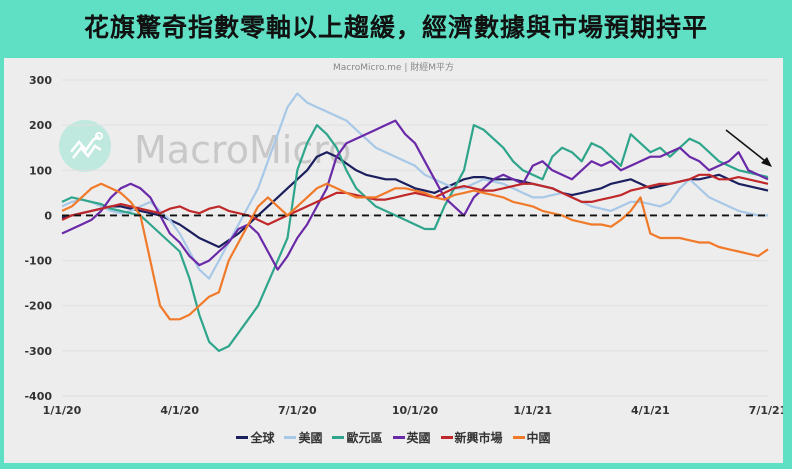 This screenshot has height=469, width=792. I want to click on legend-label: 英國, so click(418, 438).